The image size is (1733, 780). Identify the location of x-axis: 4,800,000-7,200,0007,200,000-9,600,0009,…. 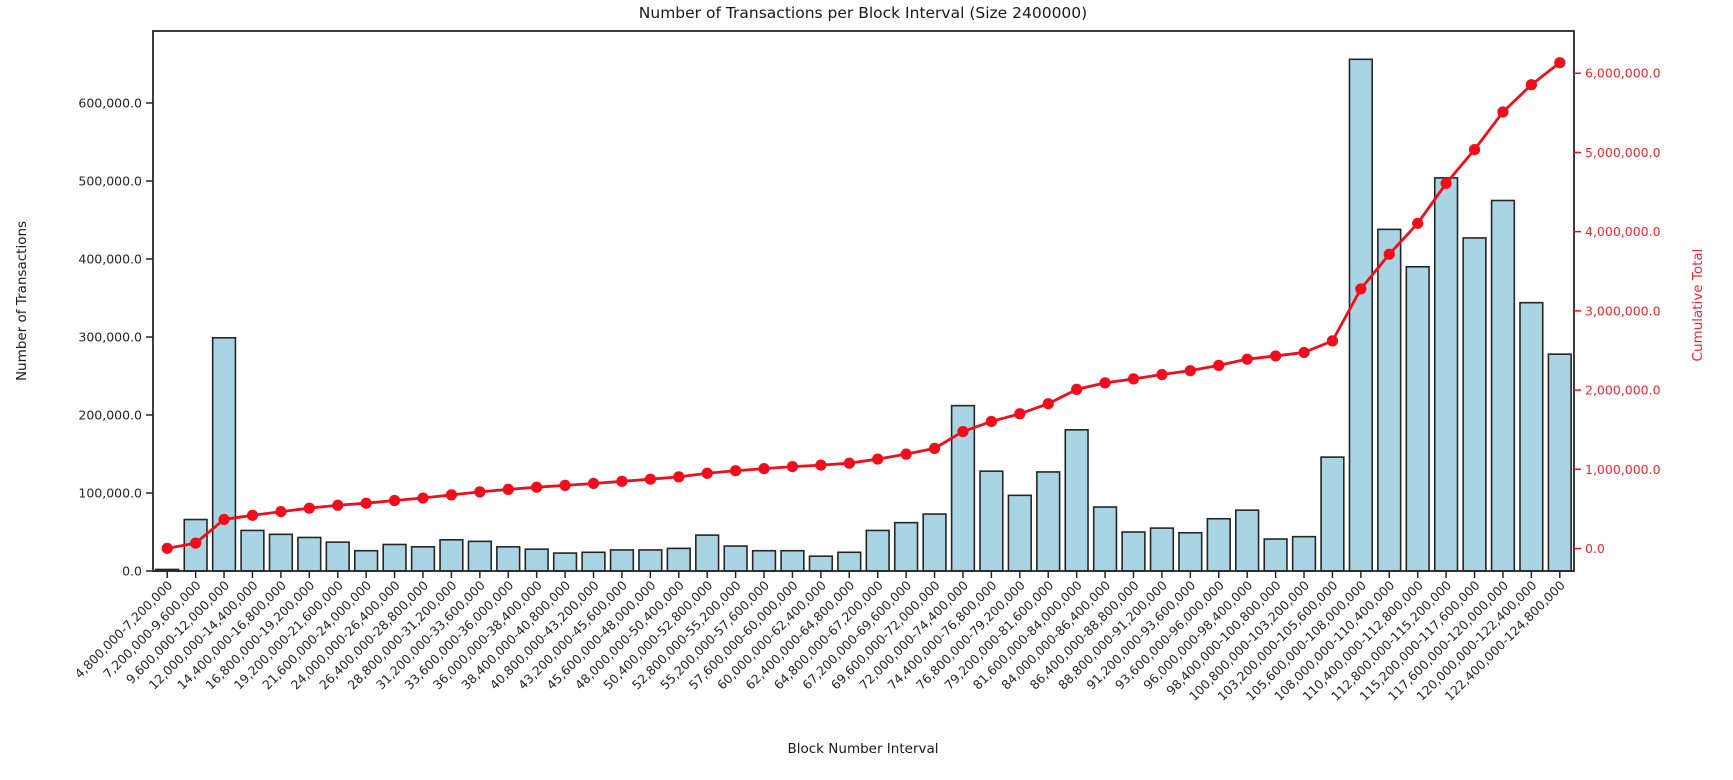
(820, 637).